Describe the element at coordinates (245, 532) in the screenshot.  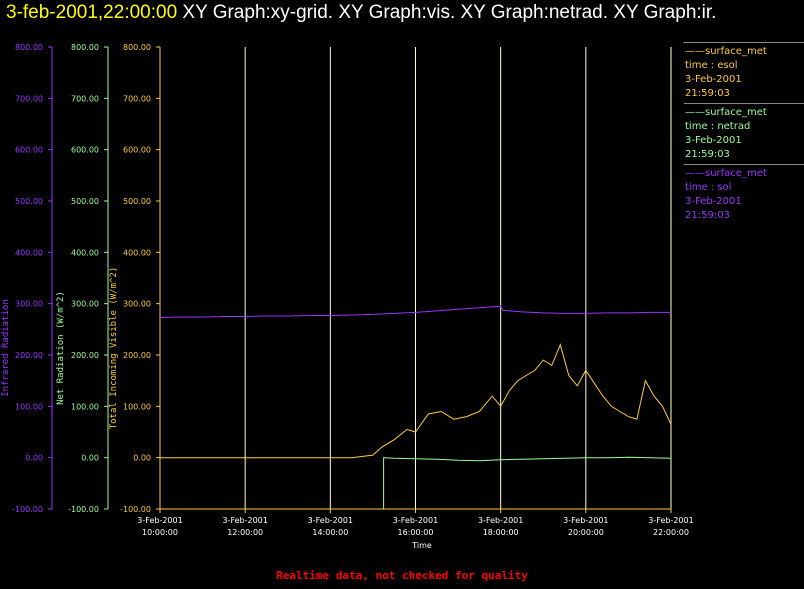
I see `x-tick-time: 12:00:00` at that location.